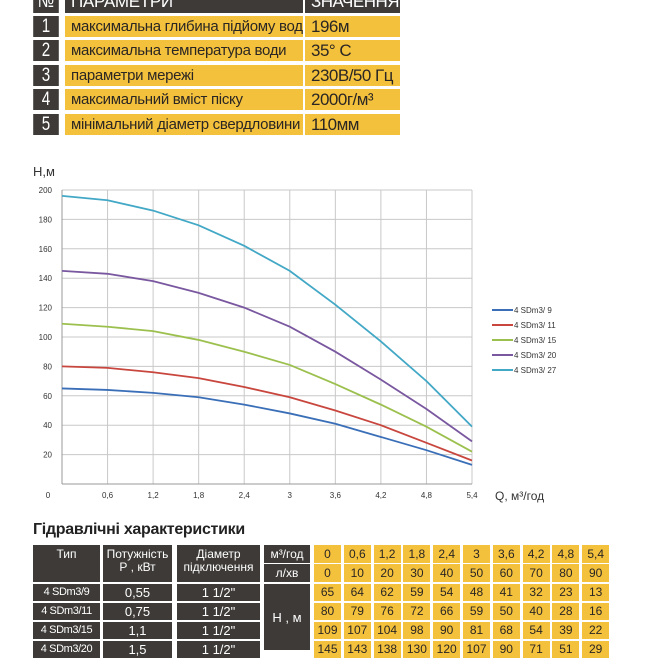  I want to click on flow-m3-cell: 1,8, so click(417, 554).